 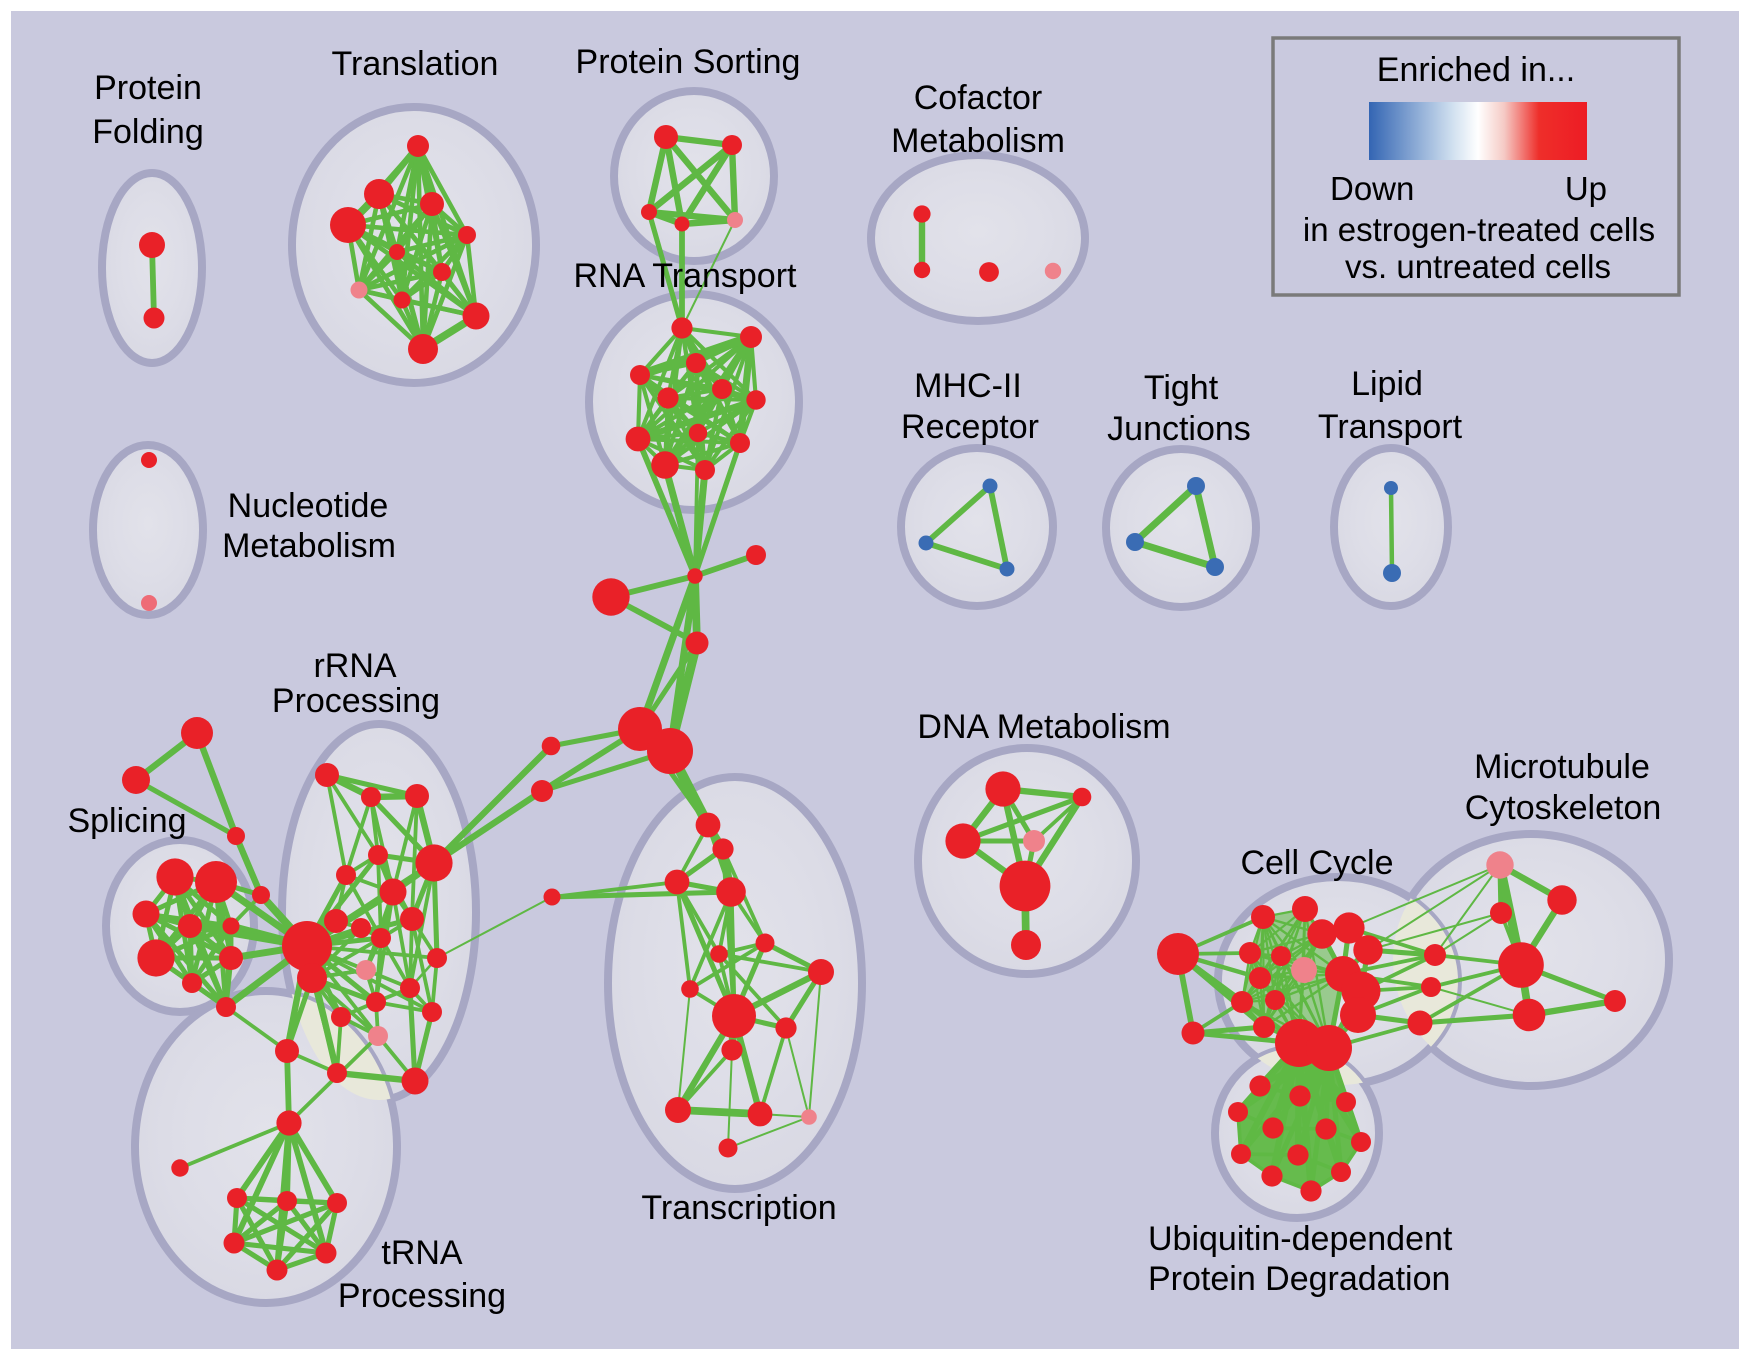 I want to click on svg-text: Ubiquitin-dependent, so click(x=1300, y=1239).